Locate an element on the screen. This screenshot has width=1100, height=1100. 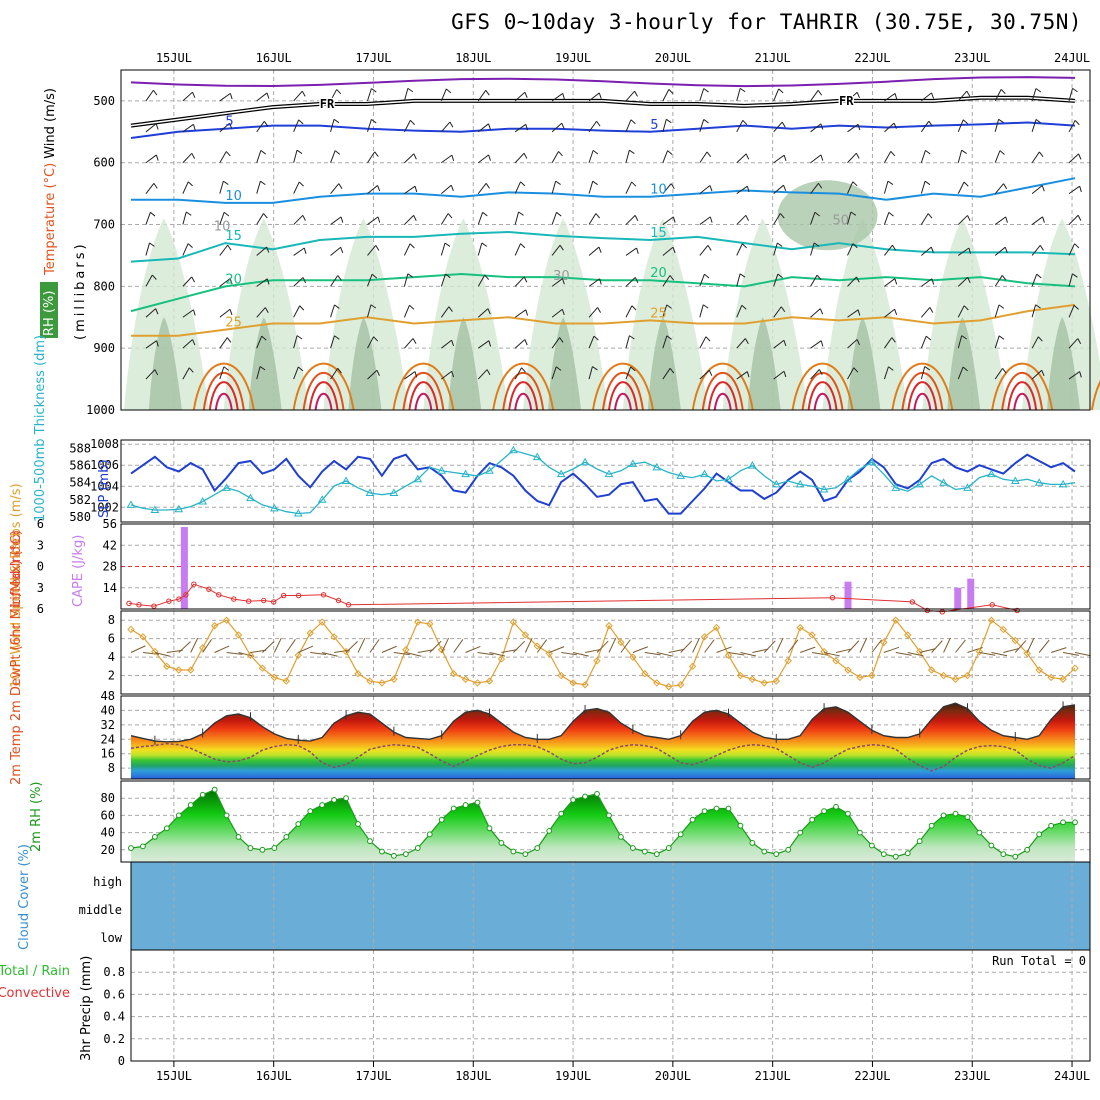
date-label-bottom: 21JUL is located at coordinates (773, 1076).